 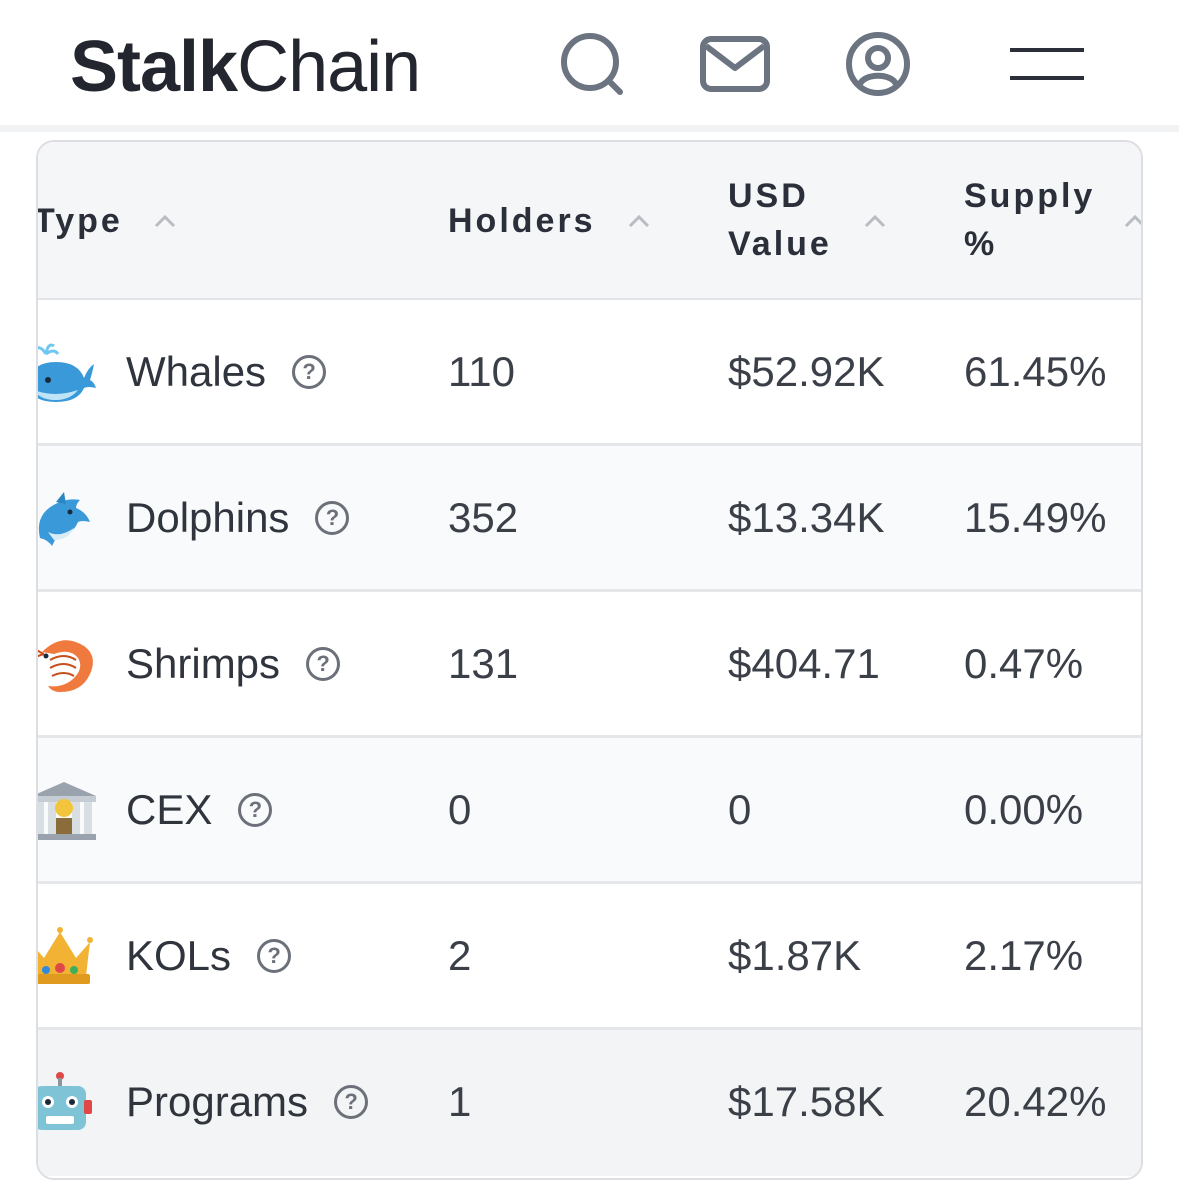 I want to click on account-button, so click(x=878, y=64).